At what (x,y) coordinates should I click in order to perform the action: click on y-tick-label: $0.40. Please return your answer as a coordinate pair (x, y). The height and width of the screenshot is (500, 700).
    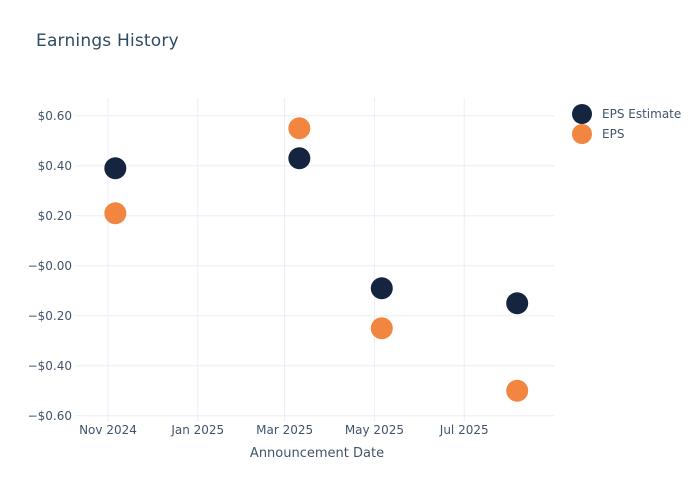
    Looking at the image, I should click on (55, 166).